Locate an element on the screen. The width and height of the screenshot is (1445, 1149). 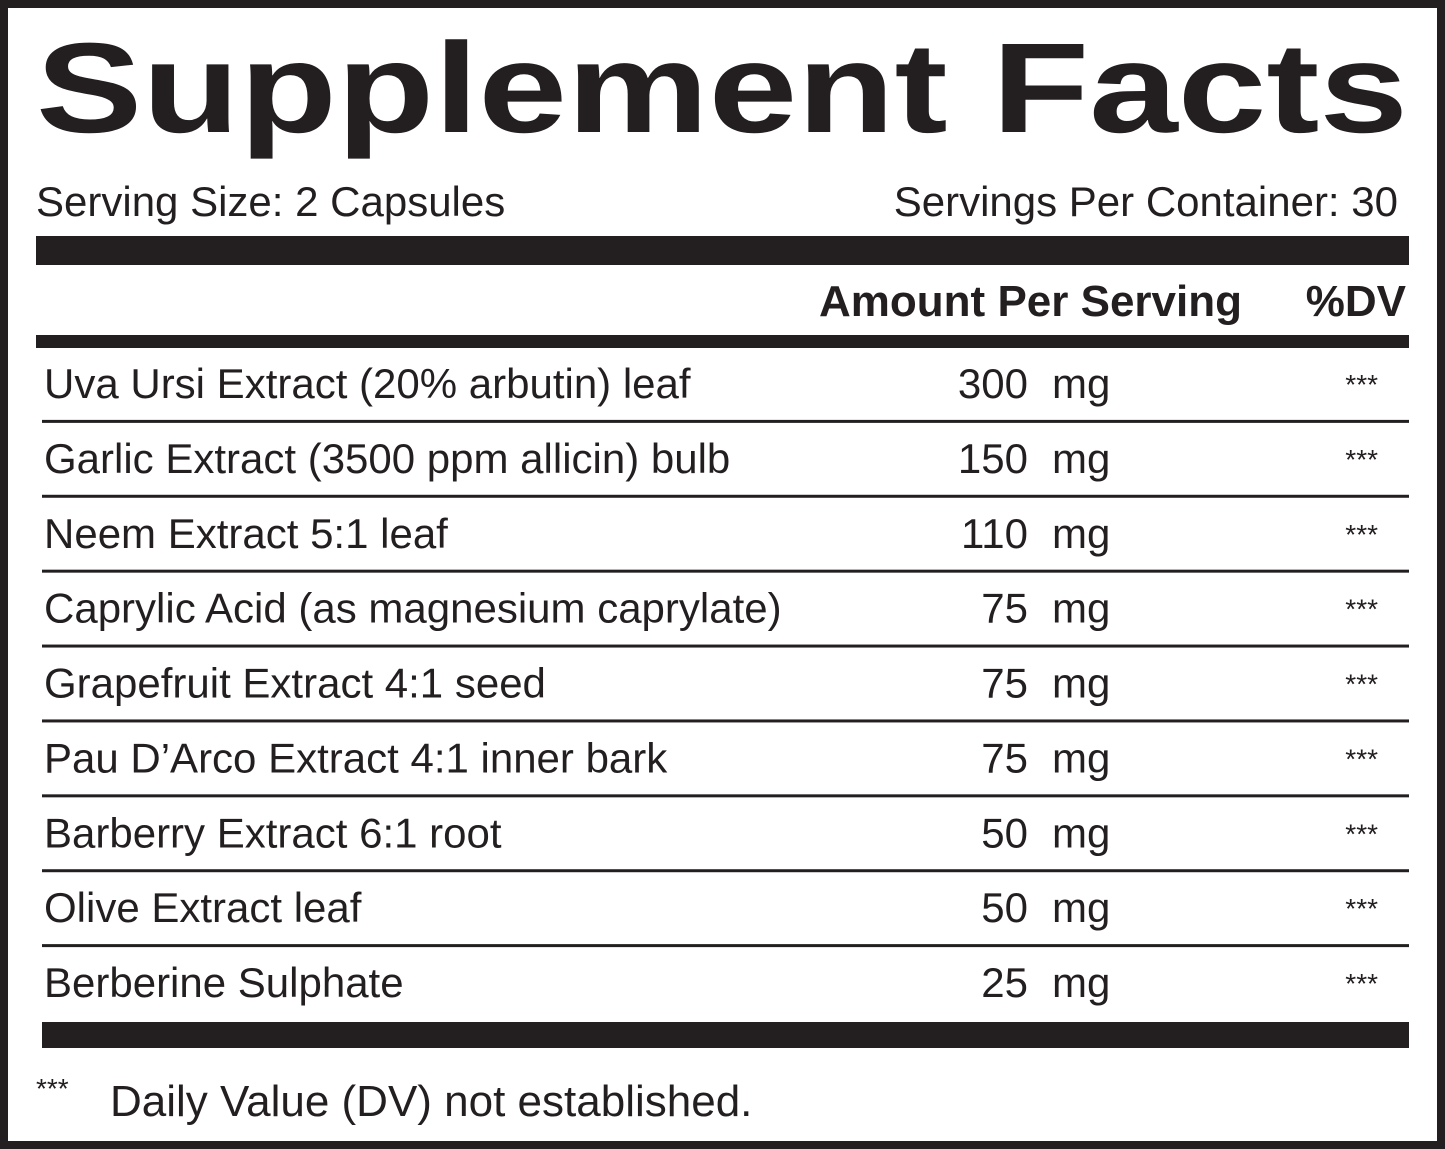
ingredient-name: Pau D’Arco Extract 4:1 inner bark is located at coordinates (356, 757).